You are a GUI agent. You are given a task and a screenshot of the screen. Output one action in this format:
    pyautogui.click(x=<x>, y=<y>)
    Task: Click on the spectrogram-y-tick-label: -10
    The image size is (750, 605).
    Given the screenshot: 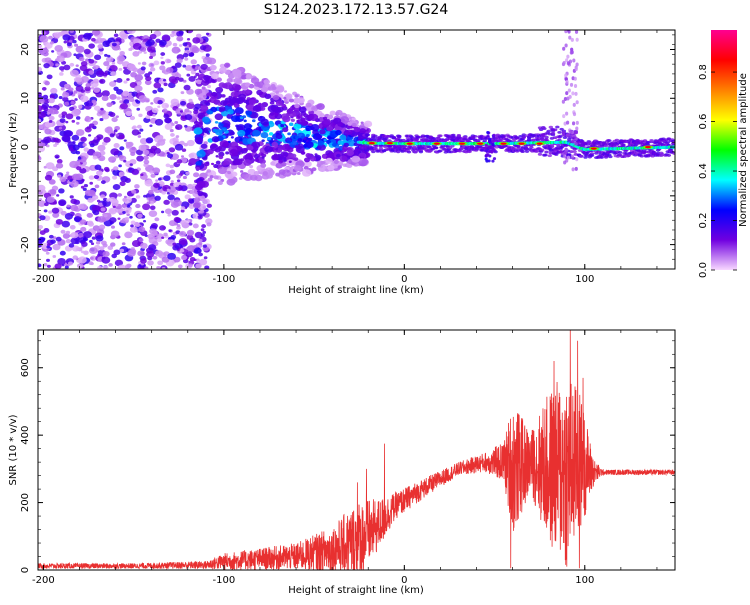 What is the action you would take?
    pyautogui.click(x=25, y=196)
    